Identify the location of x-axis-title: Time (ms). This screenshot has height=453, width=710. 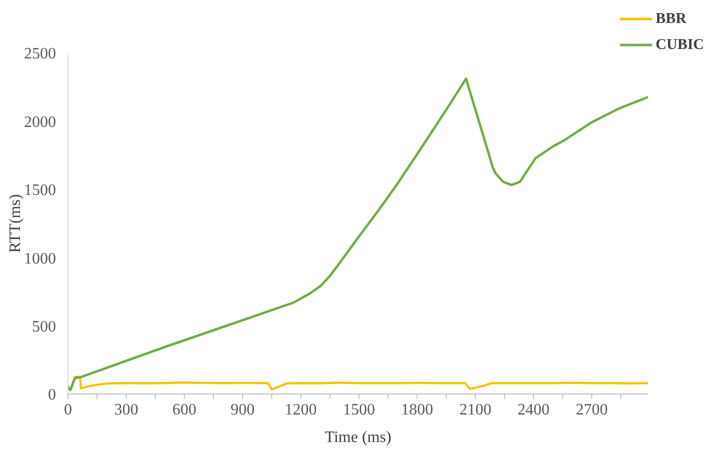
(358, 437).